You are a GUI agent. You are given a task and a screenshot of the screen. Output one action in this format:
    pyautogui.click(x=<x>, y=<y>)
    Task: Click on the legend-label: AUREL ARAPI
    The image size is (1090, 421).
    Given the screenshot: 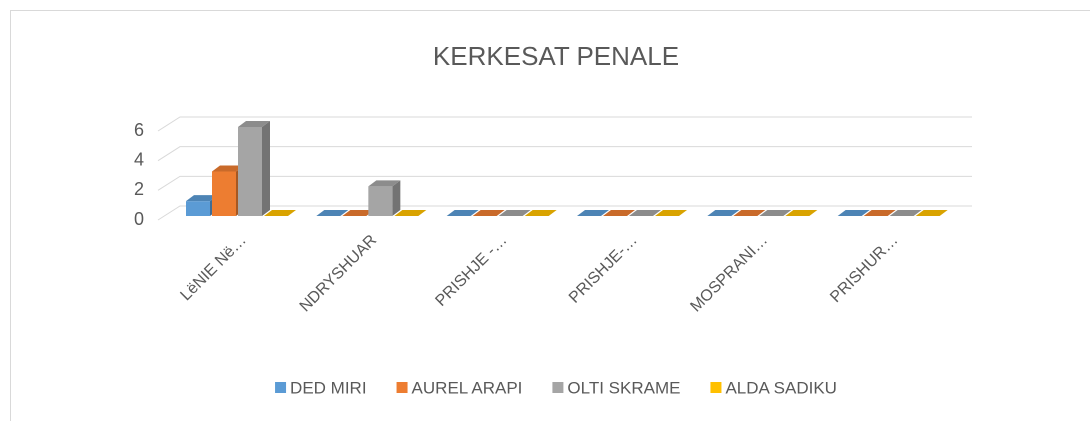 What is the action you would take?
    pyautogui.click(x=467, y=387)
    